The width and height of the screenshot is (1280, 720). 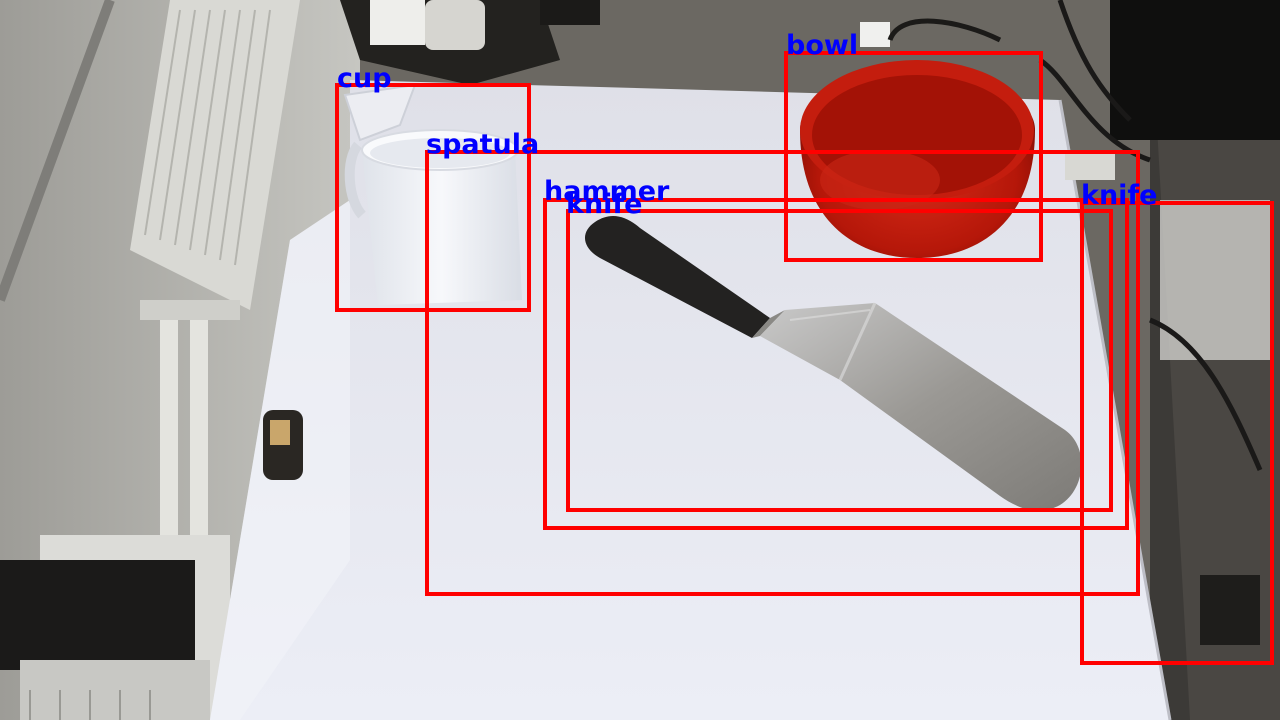 I want to click on bowl-bounding-box, so click(x=913, y=156).